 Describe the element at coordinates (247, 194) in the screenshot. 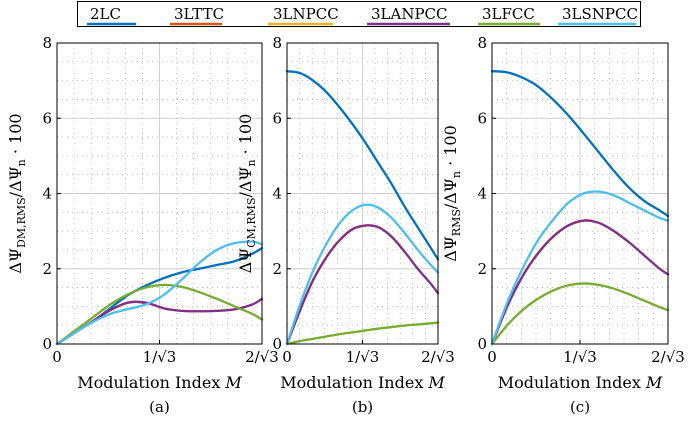

I see `y-axis-label: ΔΨCM,RMS/ΔΨn · 100` at that location.